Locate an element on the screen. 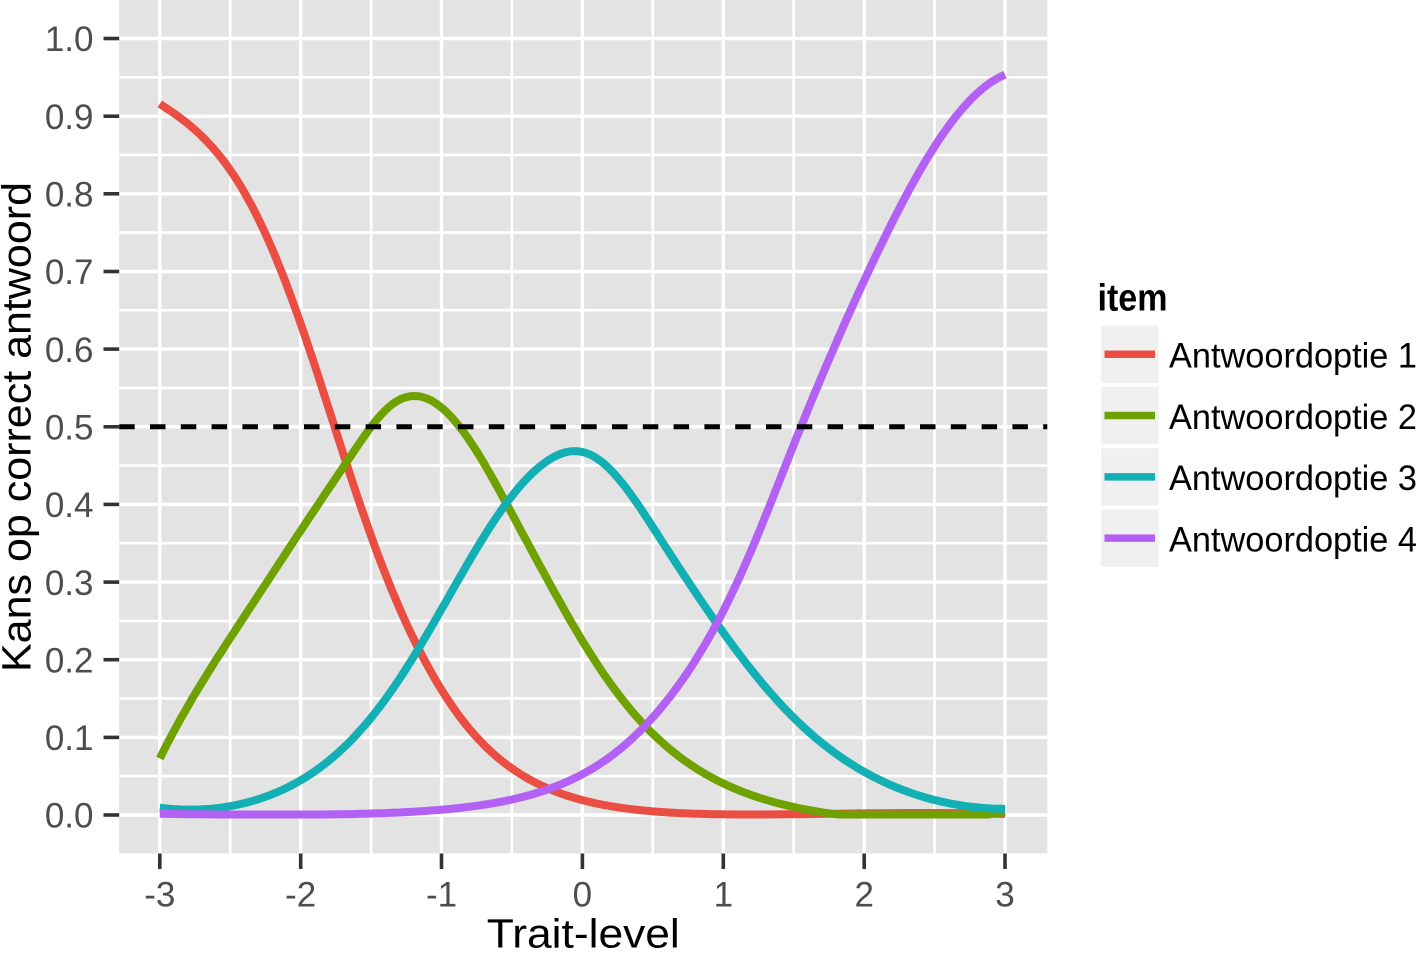 The width and height of the screenshot is (1418, 955). svg-text: Kans op correct antwoord is located at coordinates (20, 427).